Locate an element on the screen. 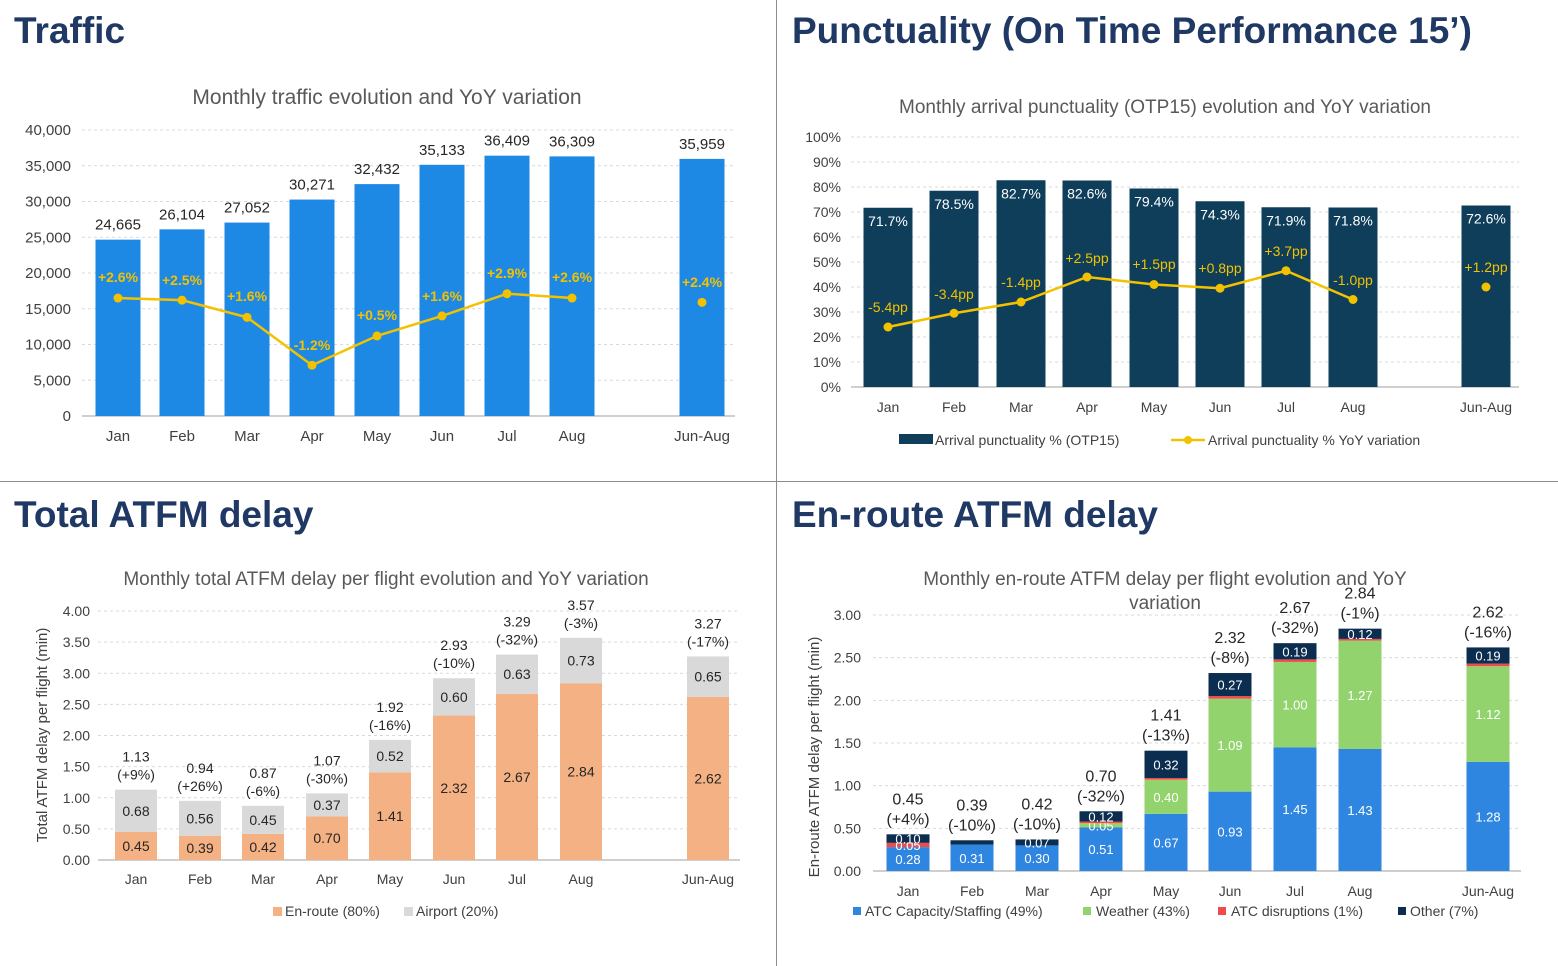  total-atfm-segment-en-route-80-feb is located at coordinates (200, 847).